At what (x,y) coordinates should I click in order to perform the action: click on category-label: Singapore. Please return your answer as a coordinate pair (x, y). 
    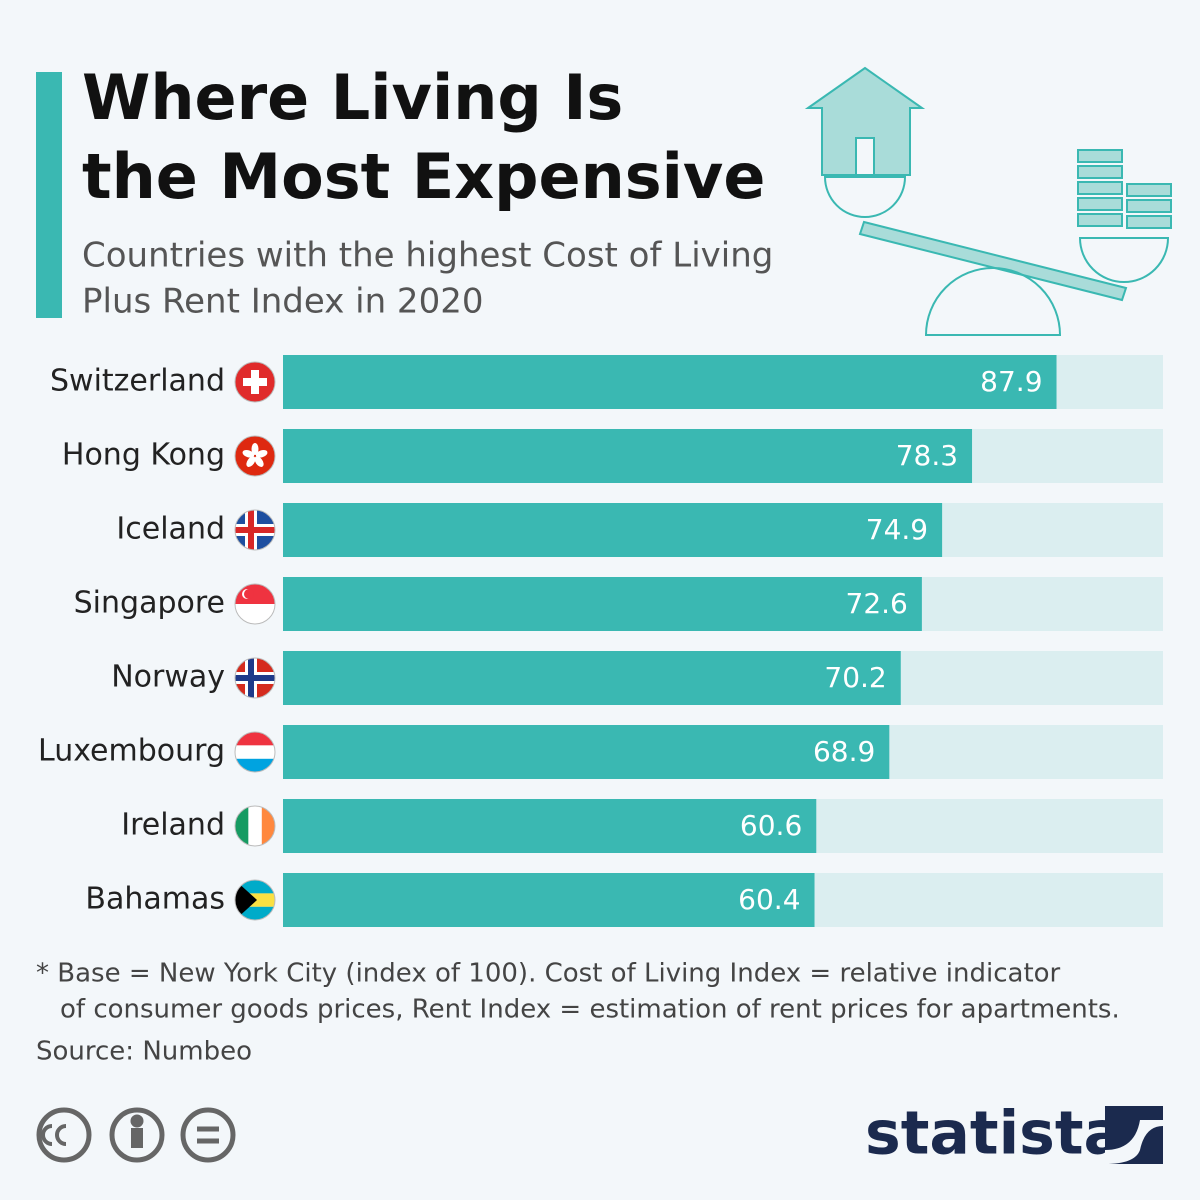
    Looking at the image, I should click on (149, 603).